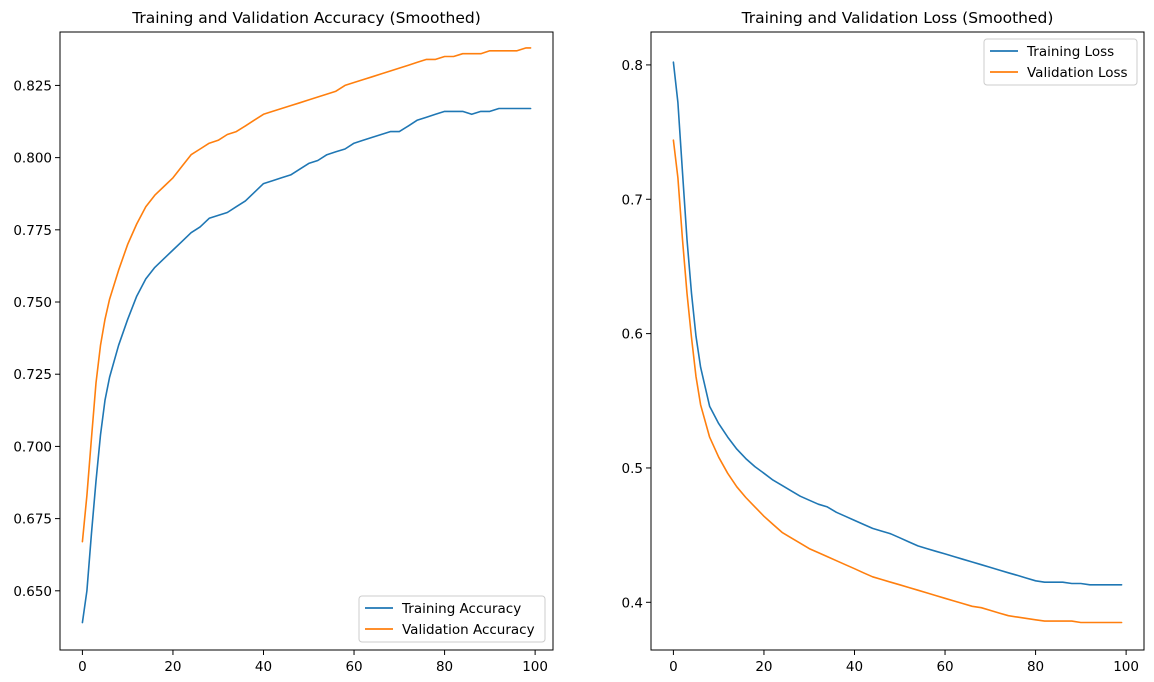 Image resolution: width=1154 pixels, height=682 pixels. What do you see at coordinates (32, 303) in the screenshot?
I see `accuracy-y-tick-label: 0.750` at bounding box center [32, 303].